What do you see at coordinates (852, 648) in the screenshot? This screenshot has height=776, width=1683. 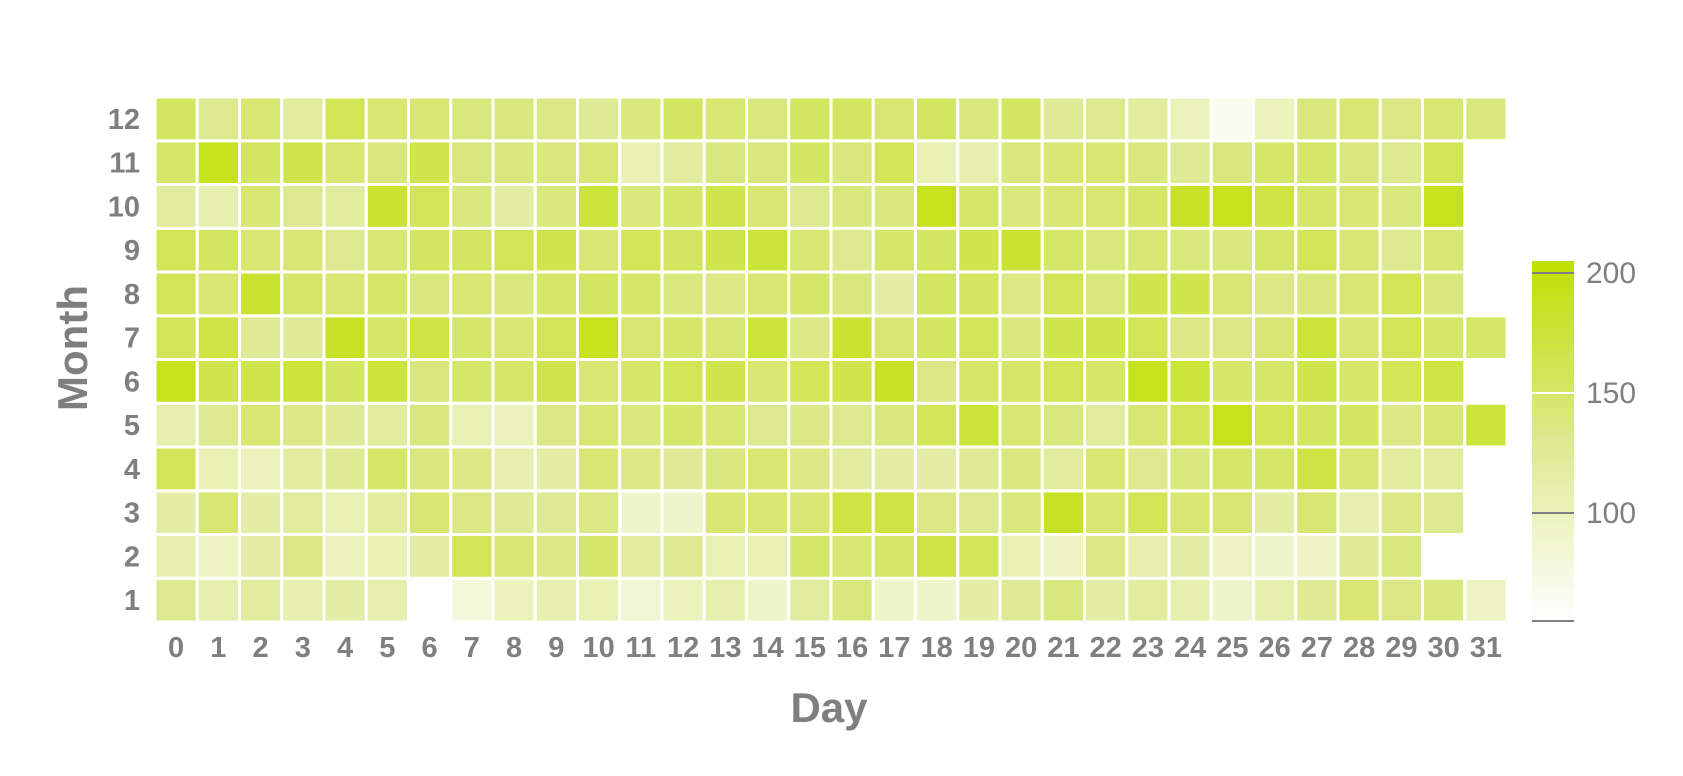 I see `x-tick-label: 16` at bounding box center [852, 648].